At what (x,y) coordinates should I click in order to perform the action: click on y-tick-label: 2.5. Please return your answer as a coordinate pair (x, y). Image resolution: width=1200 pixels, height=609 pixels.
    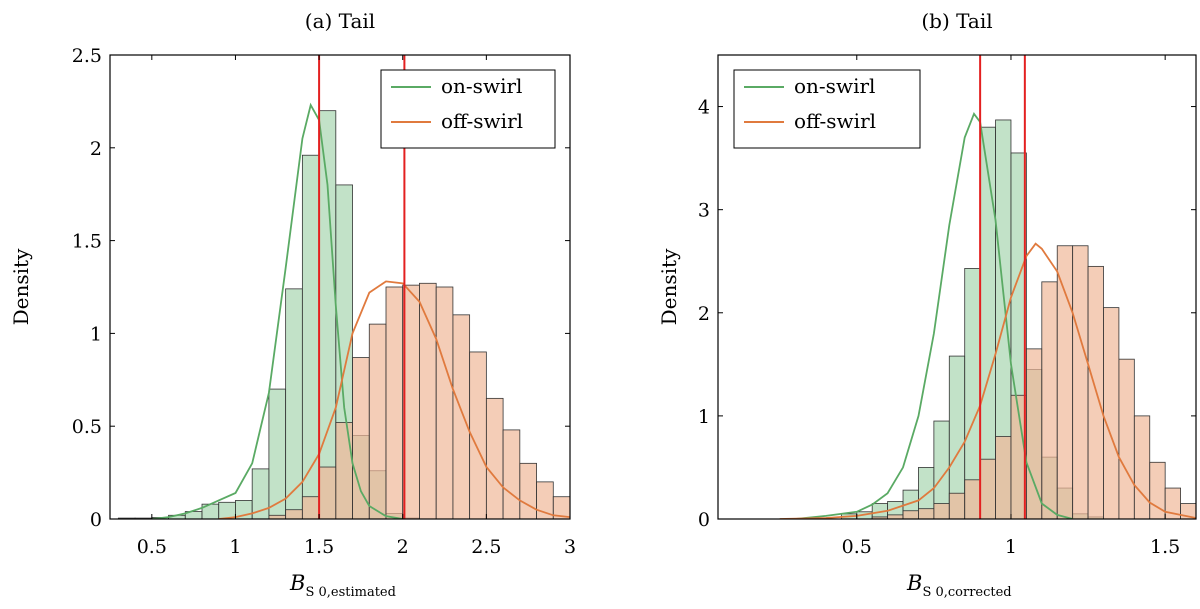
    Looking at the image, I should click on (87, 56).